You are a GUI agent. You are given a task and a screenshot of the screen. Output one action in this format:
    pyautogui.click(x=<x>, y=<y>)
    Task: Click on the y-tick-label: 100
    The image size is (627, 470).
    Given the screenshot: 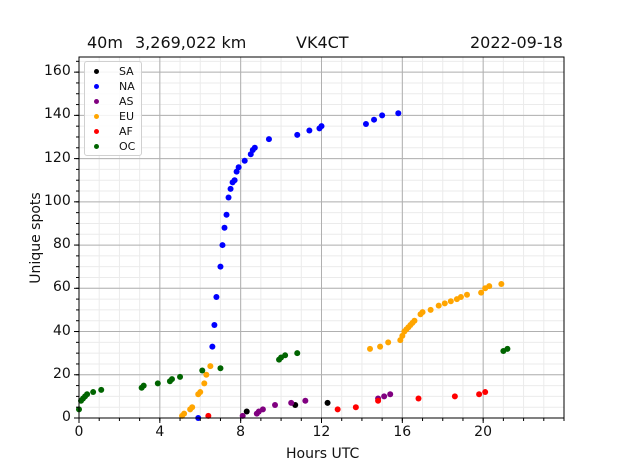 What is the action you would take?
    pyautogui.click(x=57, y=200)
    